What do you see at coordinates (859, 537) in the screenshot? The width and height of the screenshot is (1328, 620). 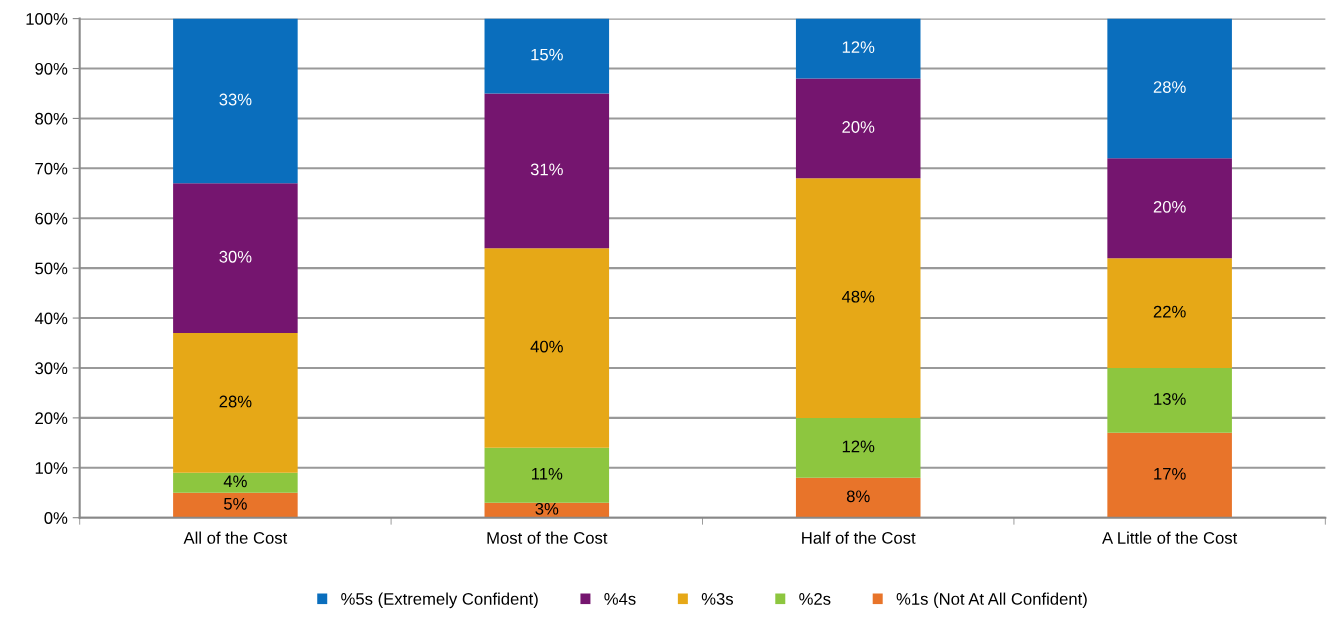 I see `x-tick-label: Half of the Cost` at bounding box center [859, 537].